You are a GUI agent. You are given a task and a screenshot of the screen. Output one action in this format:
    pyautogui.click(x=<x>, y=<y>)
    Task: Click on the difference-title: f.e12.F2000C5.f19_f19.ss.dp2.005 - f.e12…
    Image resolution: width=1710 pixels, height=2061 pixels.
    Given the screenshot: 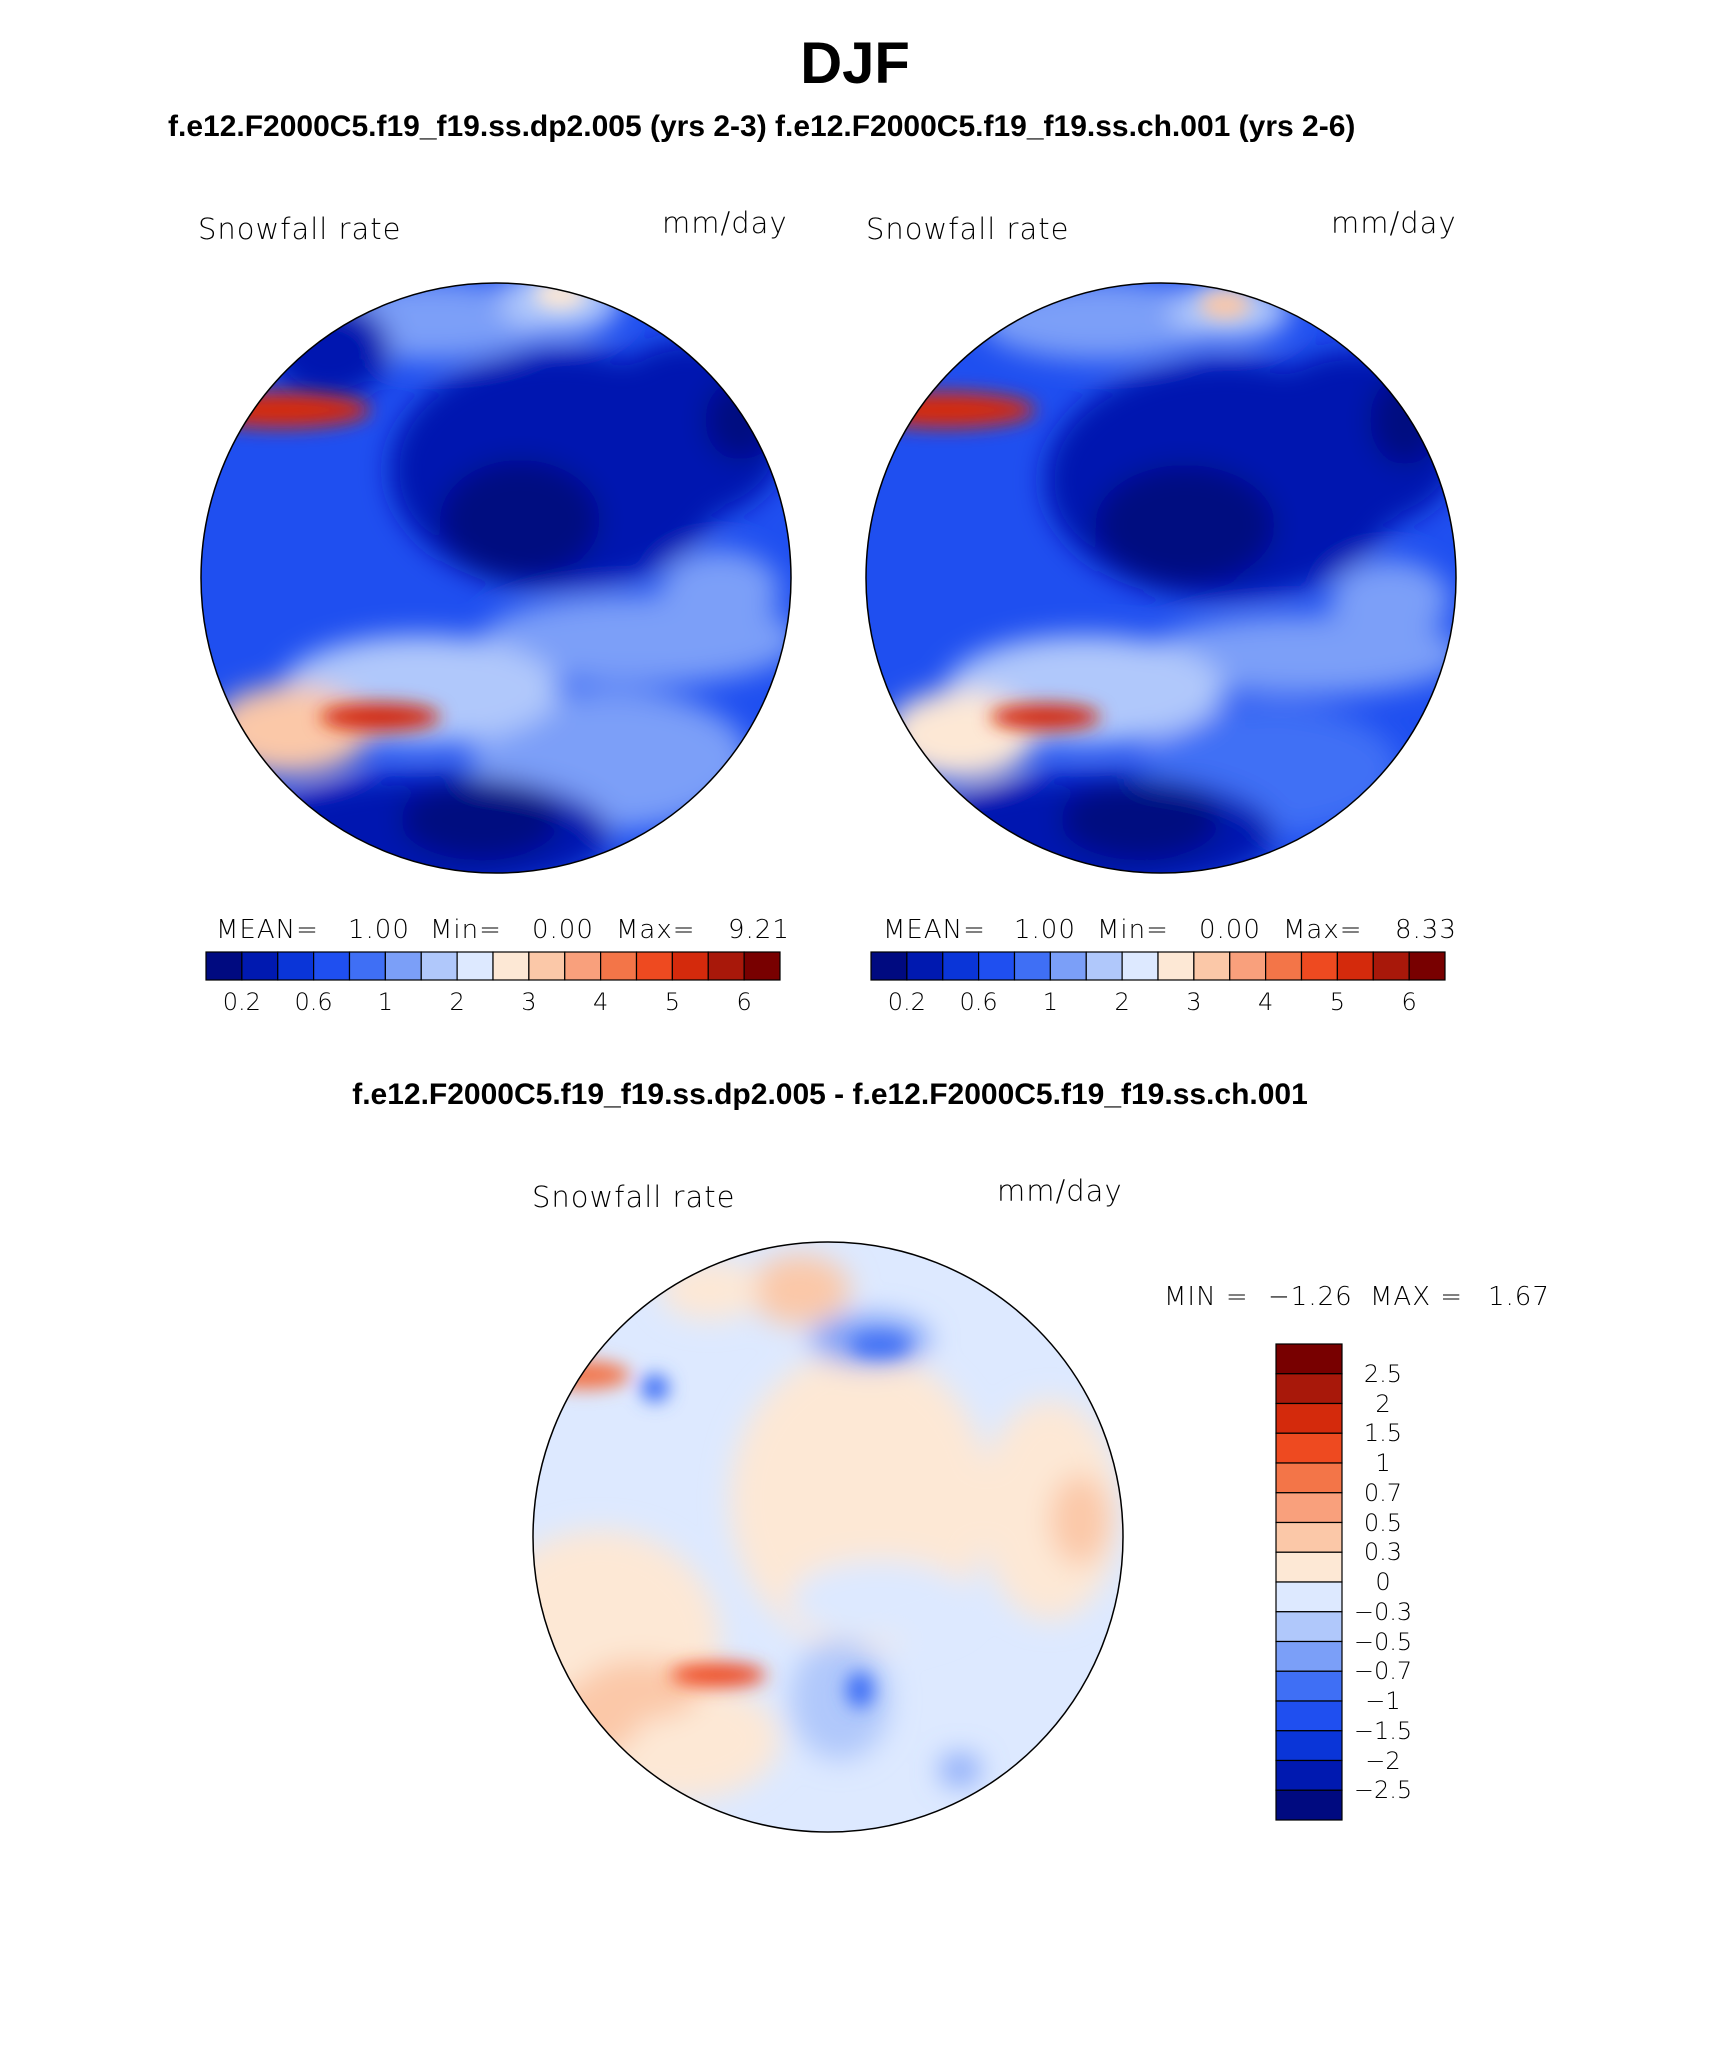 What is the action you would take?
    pyautogui.click(x=830, y=1094)
    